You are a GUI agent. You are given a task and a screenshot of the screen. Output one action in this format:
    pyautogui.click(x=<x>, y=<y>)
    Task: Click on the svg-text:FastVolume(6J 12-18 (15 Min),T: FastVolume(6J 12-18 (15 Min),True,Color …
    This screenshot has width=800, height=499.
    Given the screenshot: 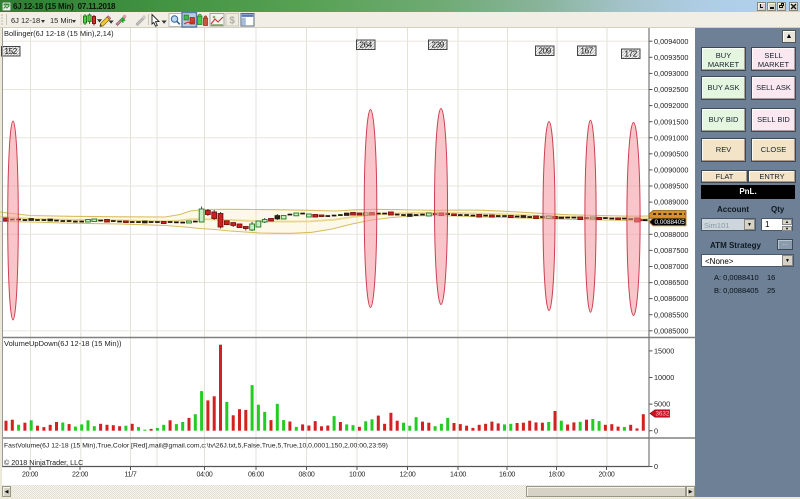 What is the action you would take?
    pyautogui.click(x=196, y=446)
    